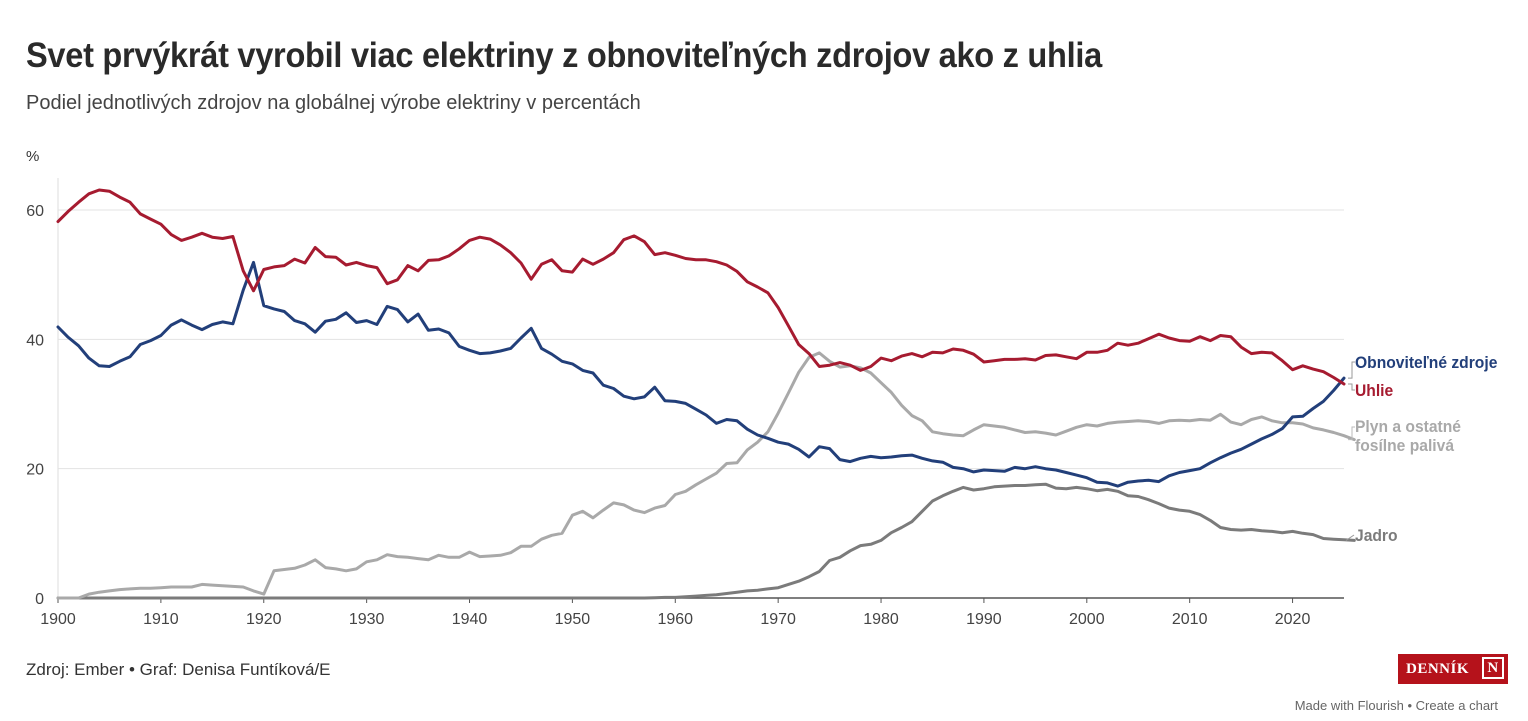 This screenshot has width=1528, height=721. What do you see at coordinates (178, 669) in the screenshot?
I see `source-credit: Zdroj: Ember • Graf: Denisa Funtíková/E` at bounding box center [178, 669].